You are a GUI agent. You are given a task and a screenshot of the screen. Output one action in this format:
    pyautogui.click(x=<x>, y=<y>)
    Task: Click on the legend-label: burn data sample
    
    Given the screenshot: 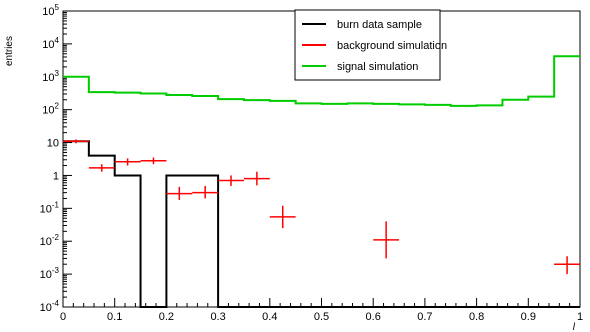 What is the action you would take?
    pyautogui.click(x=379, y=25)
    